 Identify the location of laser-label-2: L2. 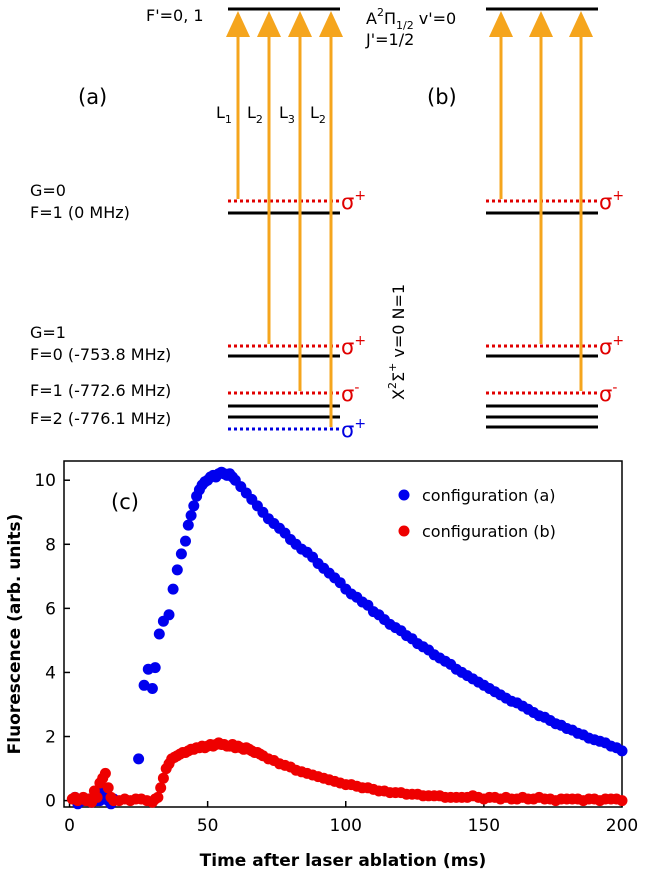
(255, 114).